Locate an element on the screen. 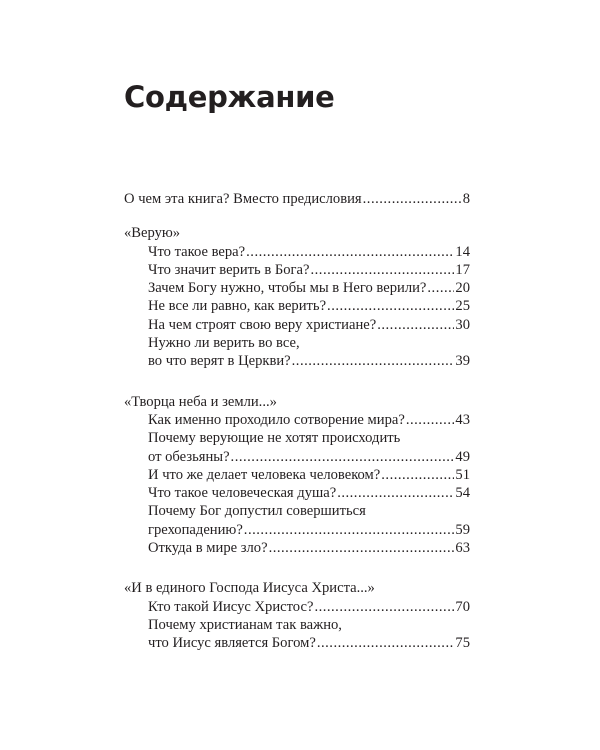 This screenshot has width=600, height=750. page-number: 30 is located at coordinates (462, 324).